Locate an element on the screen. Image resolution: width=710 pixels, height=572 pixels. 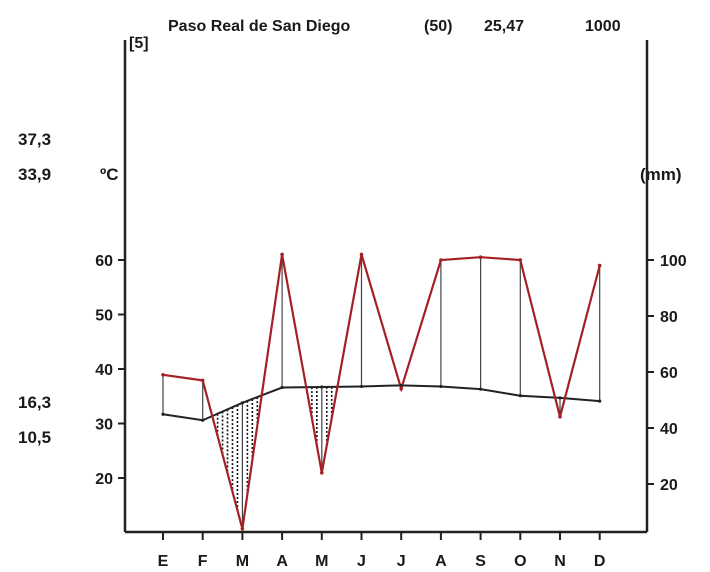
x-tick-label: O is located at coordinates (520, 561).